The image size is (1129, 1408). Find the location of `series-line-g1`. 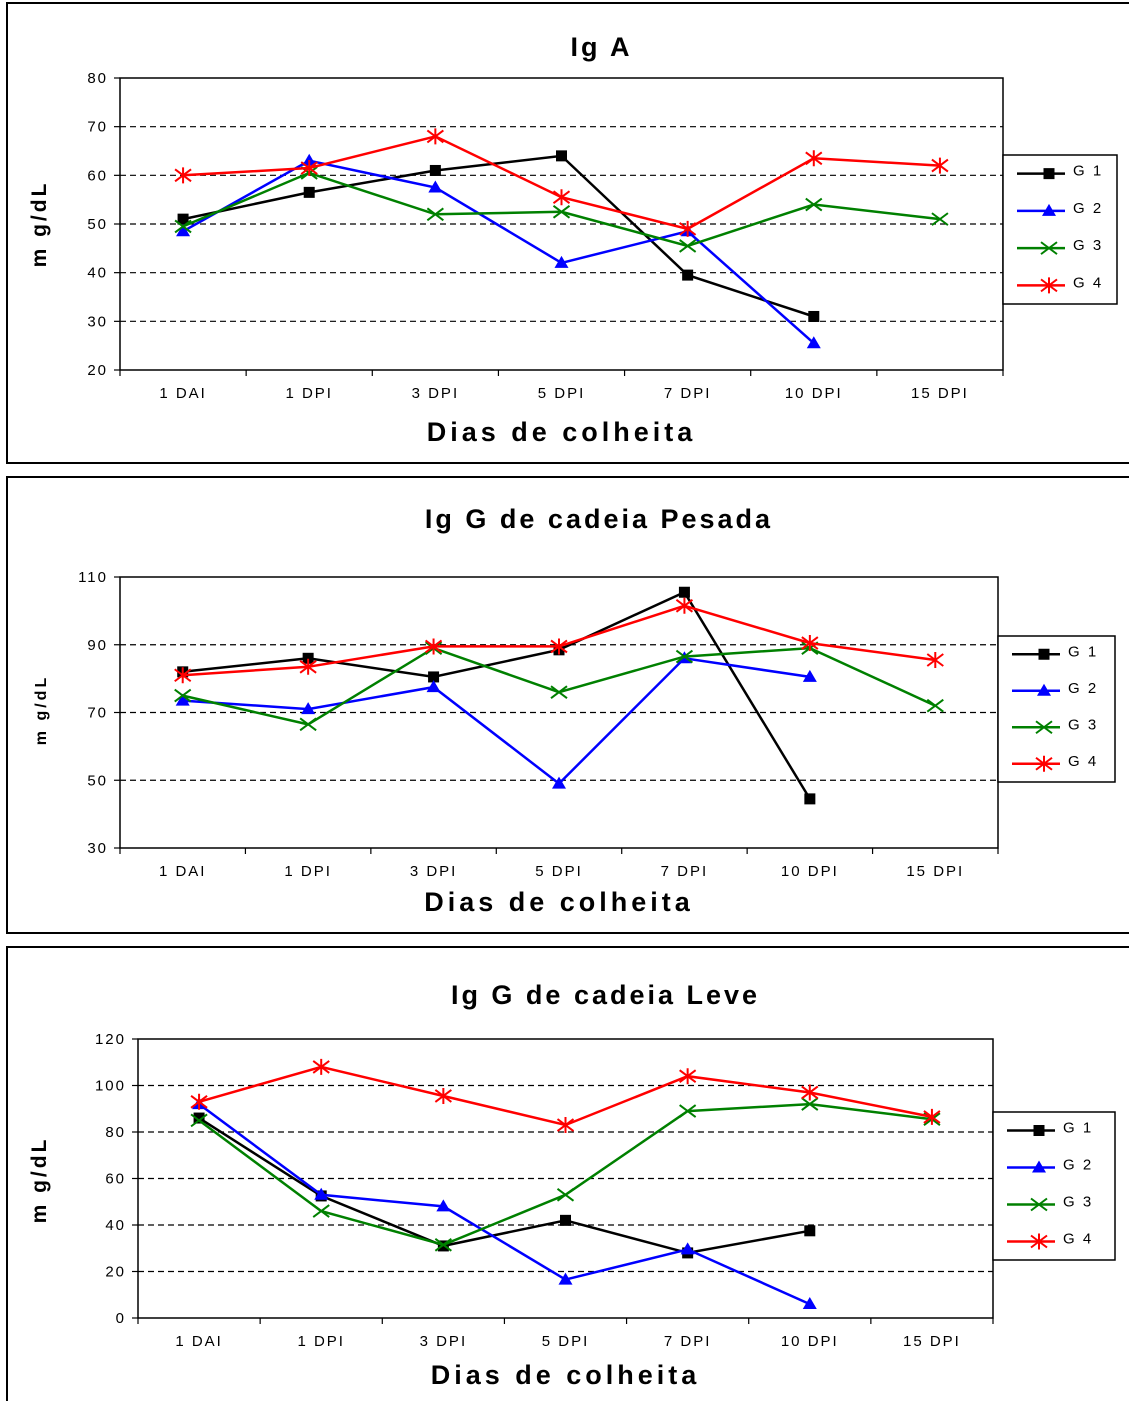

series-line-g1 is located at coordinates (498, 236).